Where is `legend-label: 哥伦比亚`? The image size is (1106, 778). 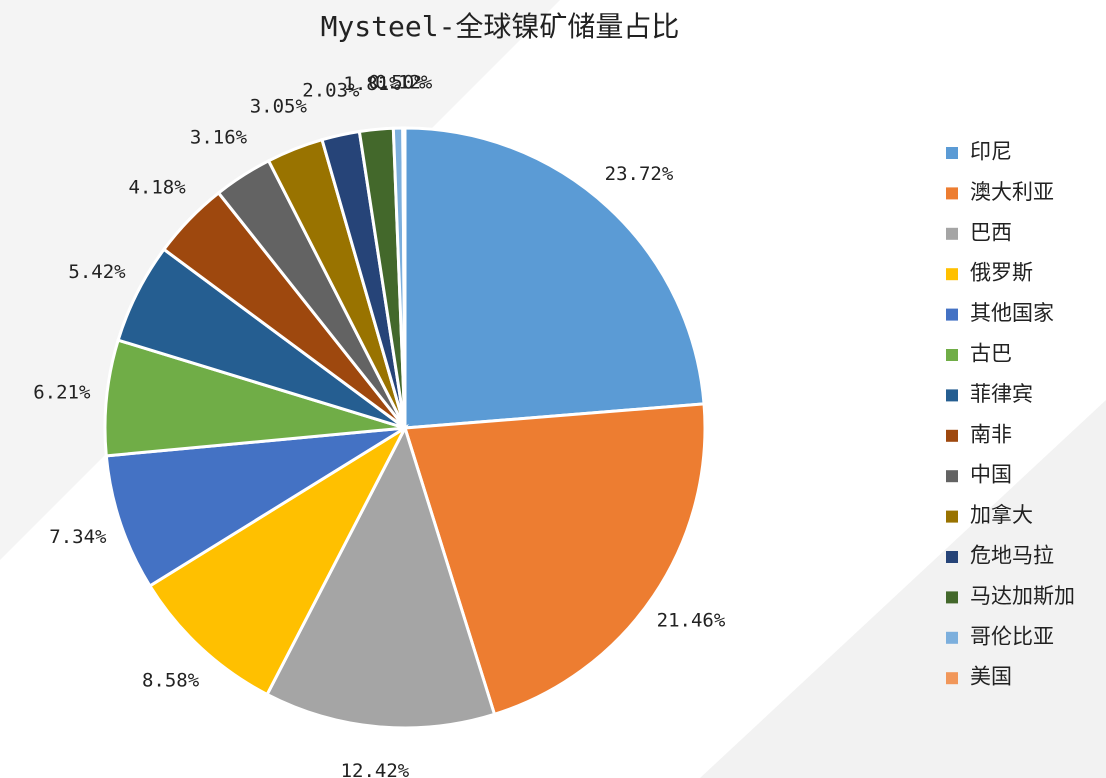
legend-label: 哥伦比亚 is located at coordinates (1012, 636).